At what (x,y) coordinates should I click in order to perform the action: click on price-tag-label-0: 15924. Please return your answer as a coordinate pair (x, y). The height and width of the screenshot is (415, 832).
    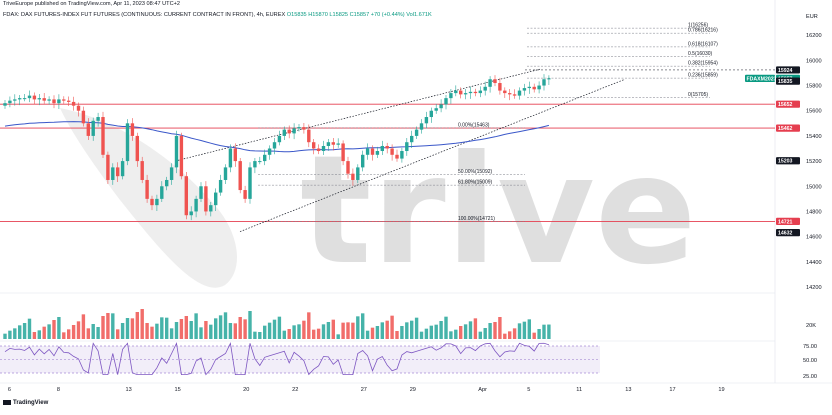
    Looking at the image, I should click on (785, 71).